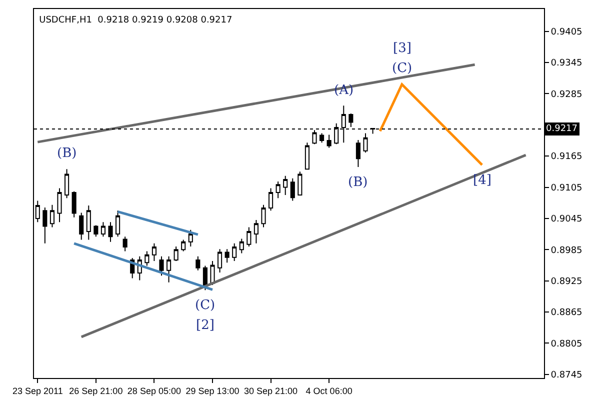 The width and height of the screenshot is (602, 404). Describe the element at coordinates (566, 219) in the screenshot. I see `y-tick-label: 0.9045` at that location.